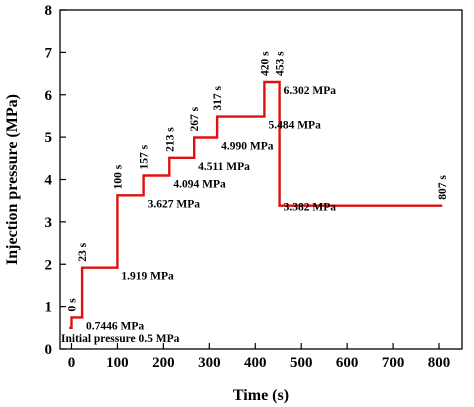 This screenshot has height=407, width=474. What do you see at coordinates (49, 265) in the screenshot?
I see `y-tick-label: 2` at bounding box center [49, 265].